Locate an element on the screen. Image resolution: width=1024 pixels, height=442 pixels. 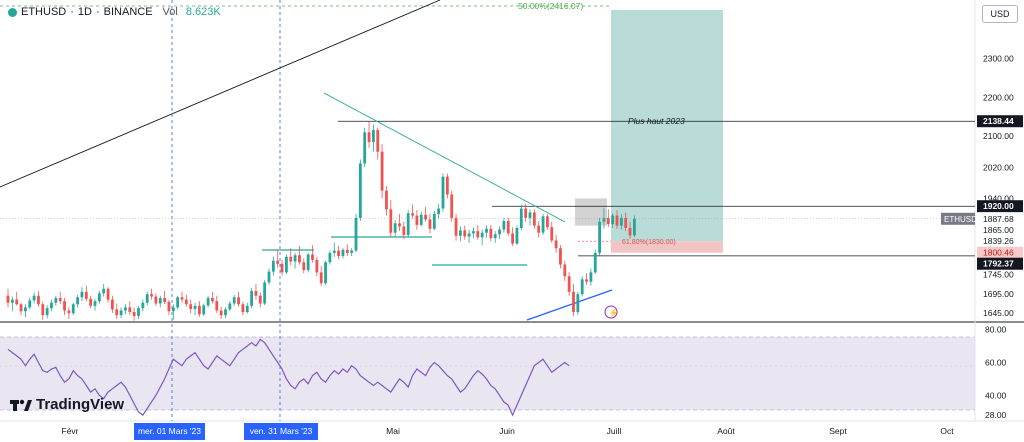
time-tick-label: Juill is located at coordinates (614, 431).